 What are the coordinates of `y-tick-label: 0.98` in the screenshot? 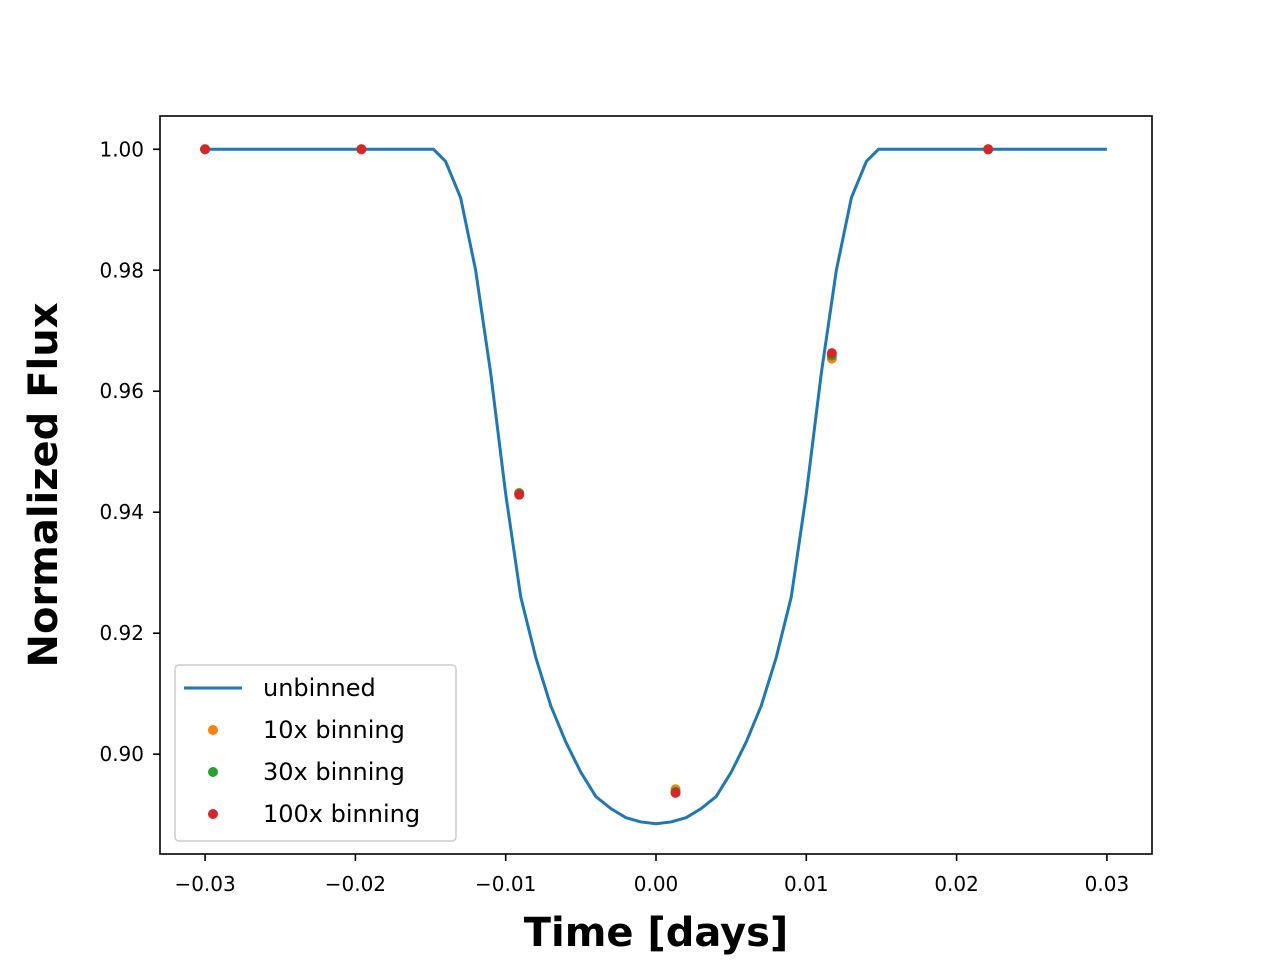 It's located at (121, 270).